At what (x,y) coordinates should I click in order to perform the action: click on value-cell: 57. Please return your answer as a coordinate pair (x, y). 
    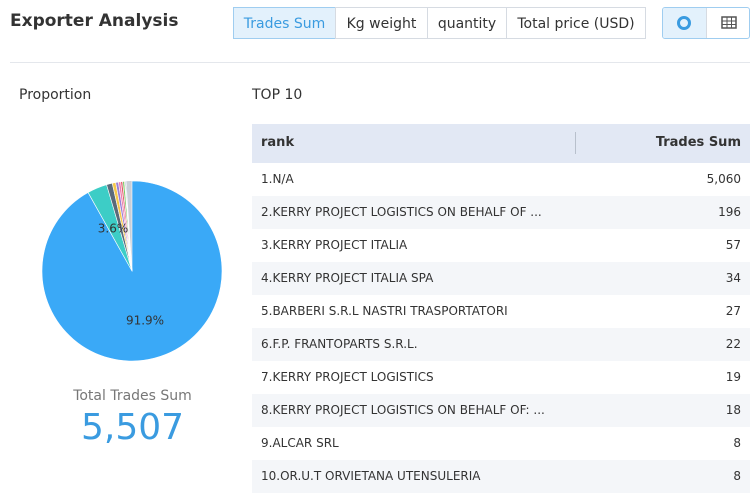
    Looking at the image, I should click on (733, 245).